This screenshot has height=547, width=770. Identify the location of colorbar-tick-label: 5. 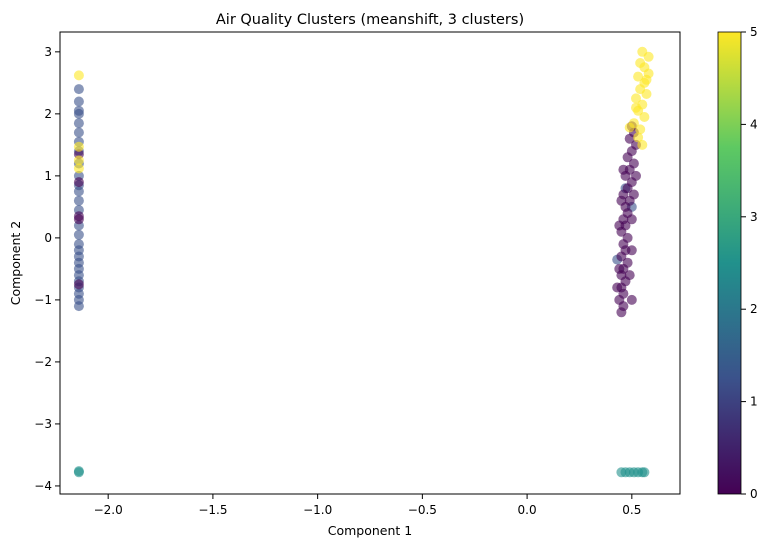
(754, 32).